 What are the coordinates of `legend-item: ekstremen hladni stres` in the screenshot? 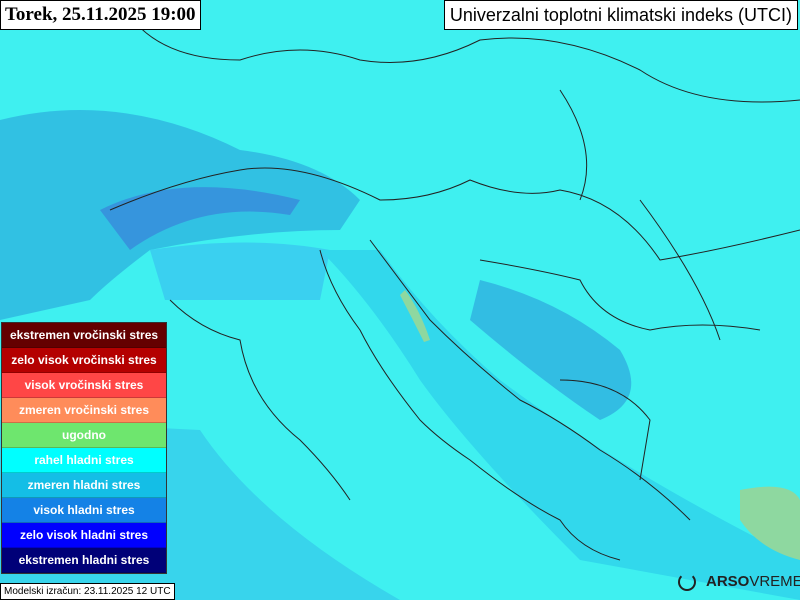 It's located at (84, 560).